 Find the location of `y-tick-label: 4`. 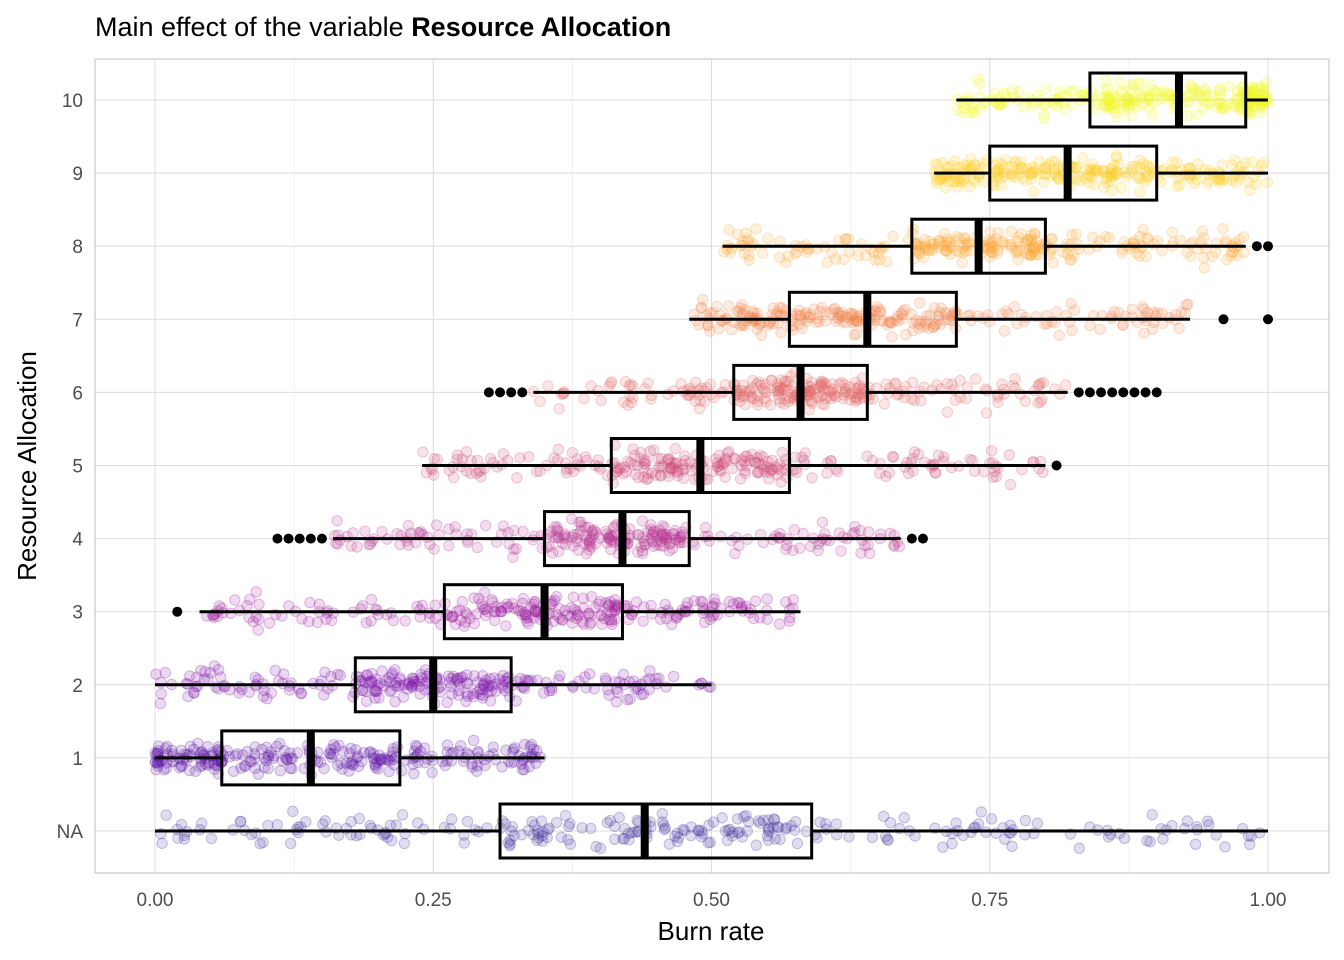

y-tick-label: 4 is located at coordinates (77, 540).